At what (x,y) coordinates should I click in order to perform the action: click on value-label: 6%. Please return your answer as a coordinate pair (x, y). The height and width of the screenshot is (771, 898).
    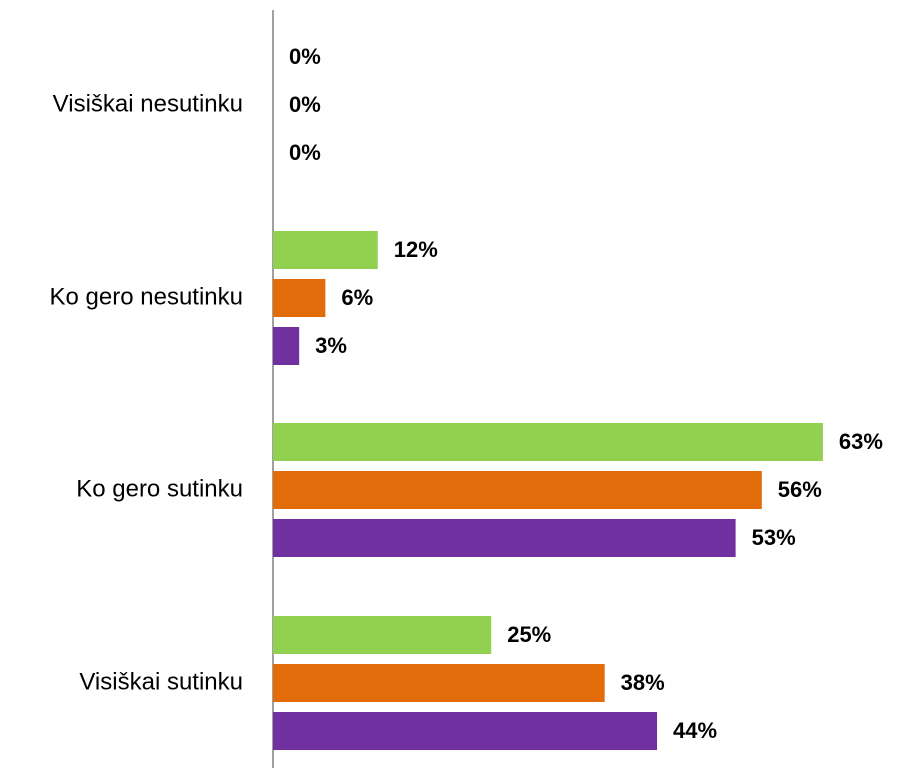
    Looking at the image, I should click on (357, 297).